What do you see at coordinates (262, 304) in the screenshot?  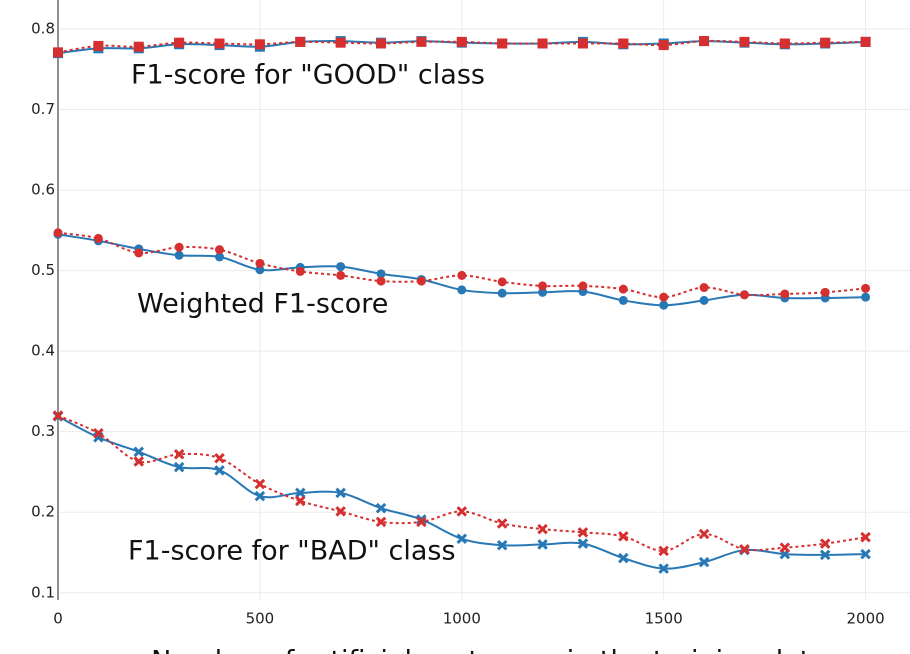 I see `annotation: Weighted F1-score` at bounding box center [262, 304].